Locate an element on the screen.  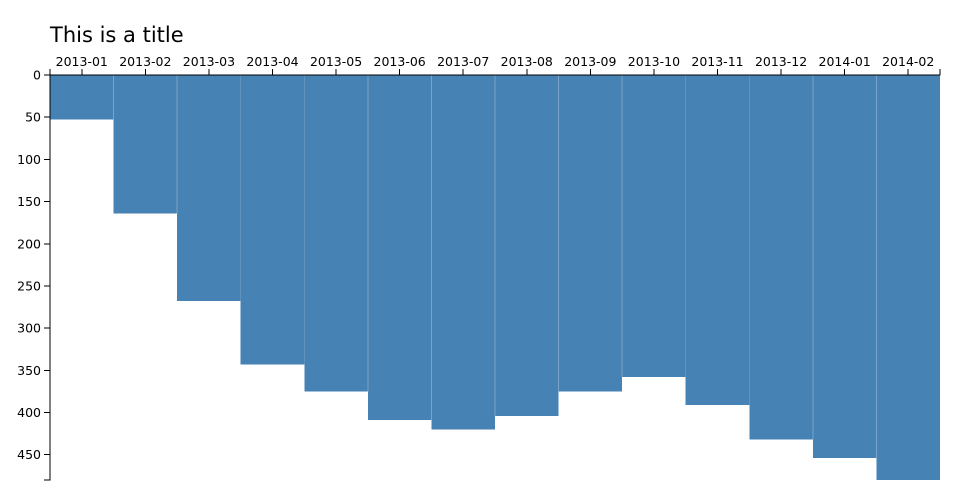
x-tick-label: 2014-02 is located at coordinates (908, 61).